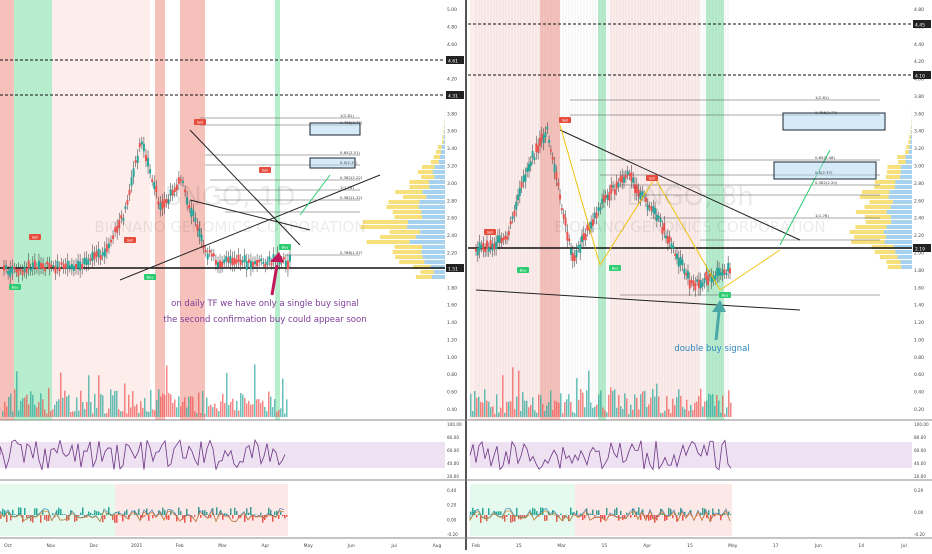 This screenshot has height=554, width=932. I want to click on right-price-tick: 2.40, so click(919, 219).